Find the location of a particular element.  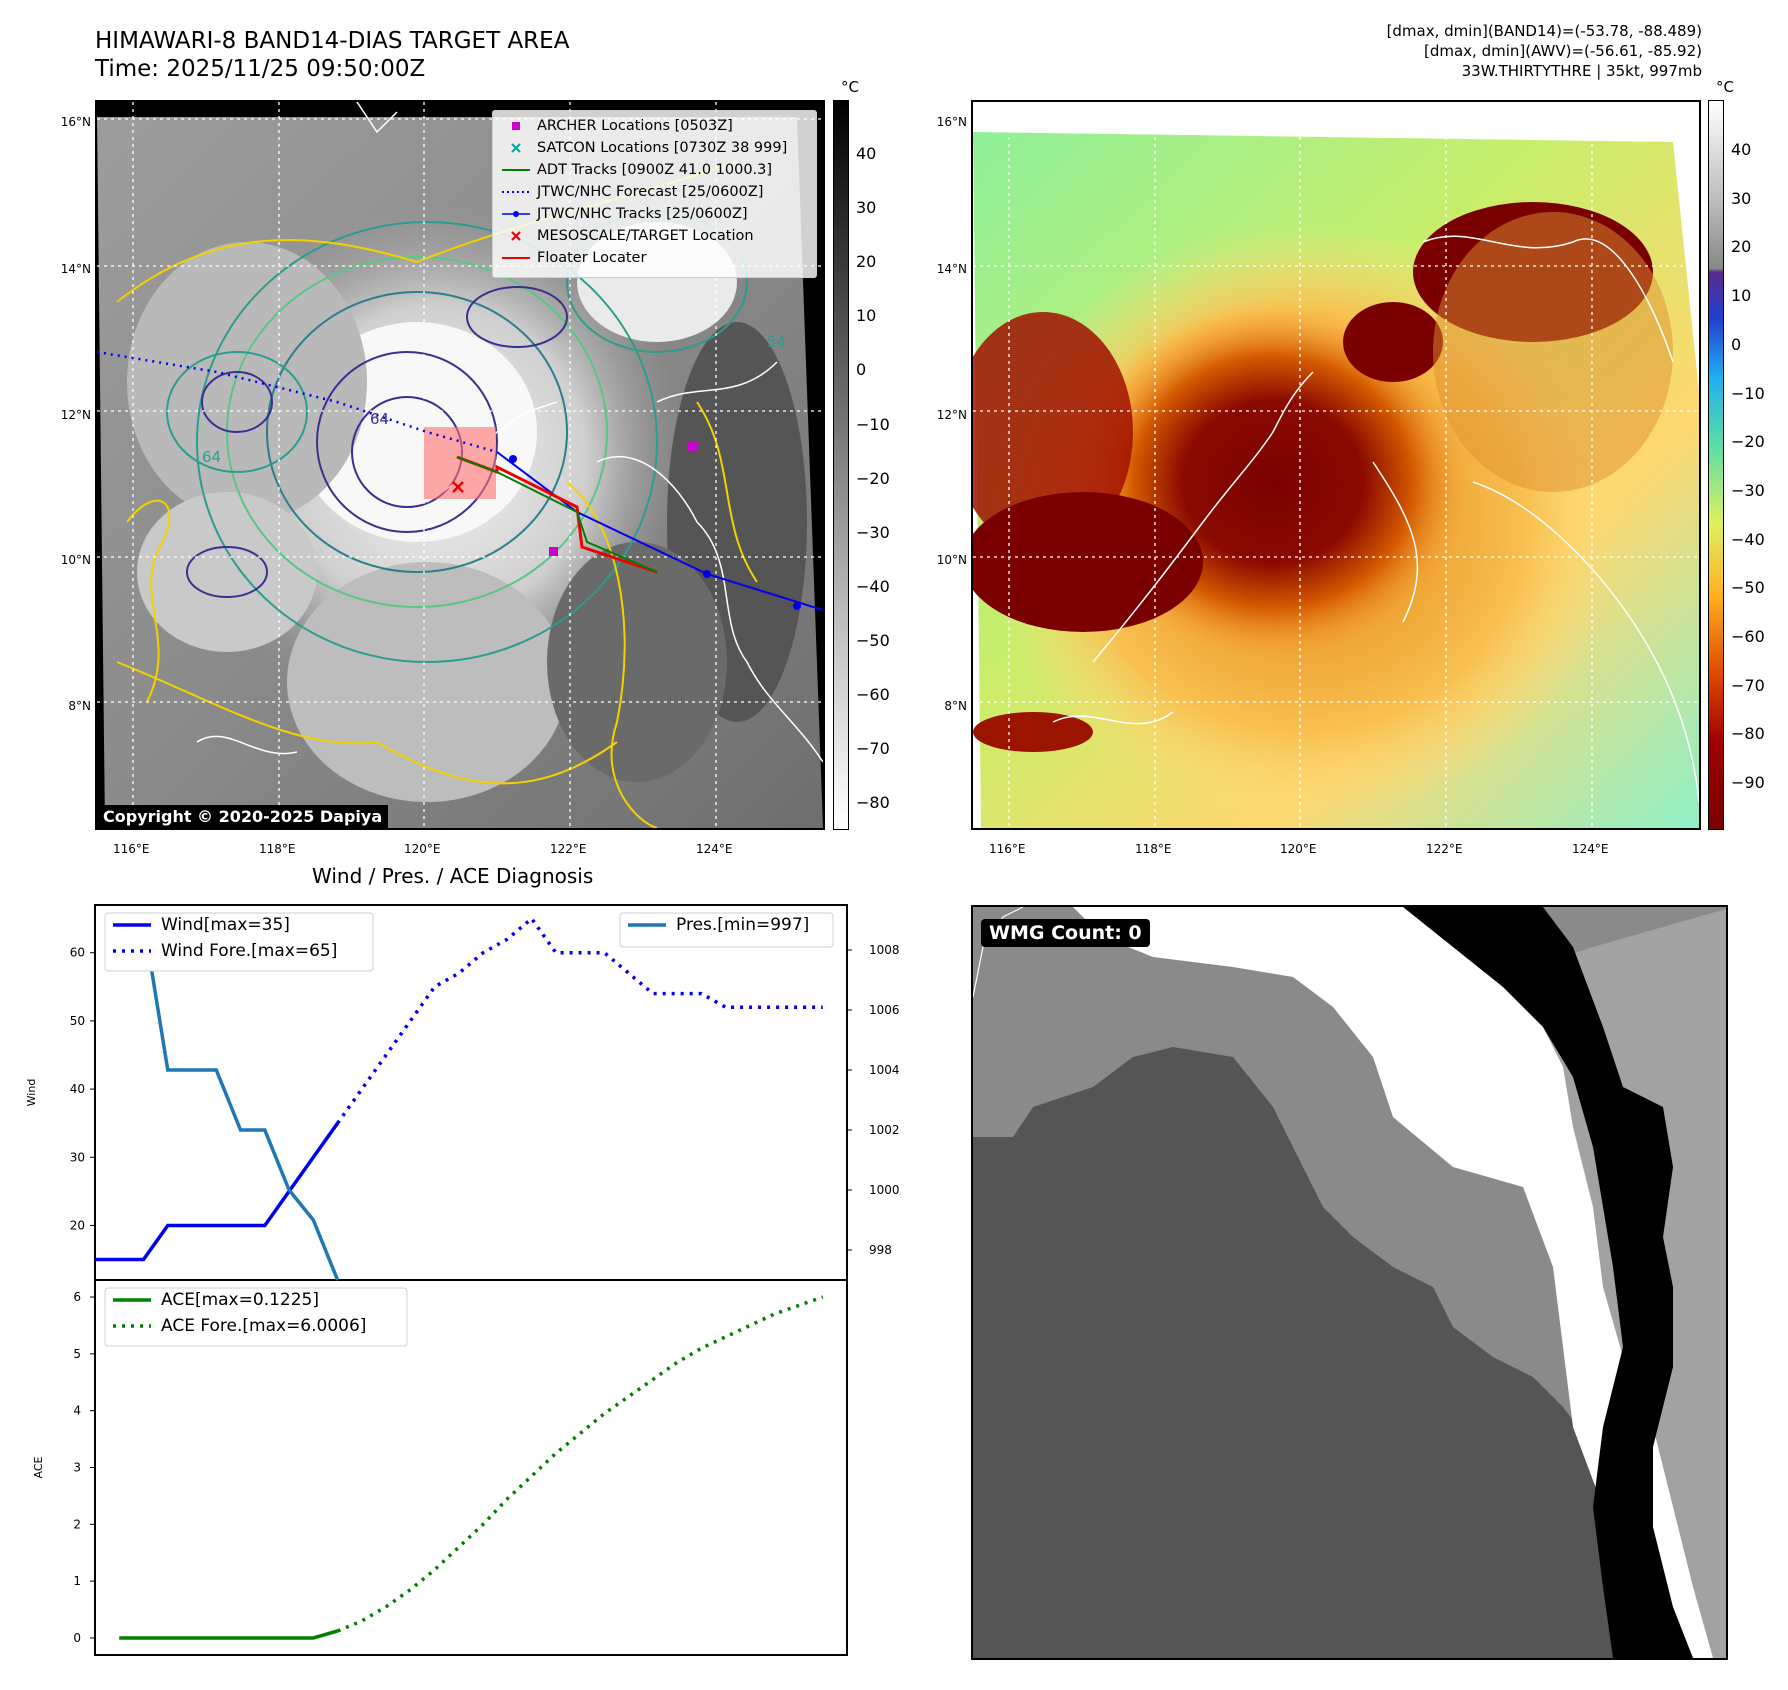

lat-label: 12°N is located at coordinates (951, 415).